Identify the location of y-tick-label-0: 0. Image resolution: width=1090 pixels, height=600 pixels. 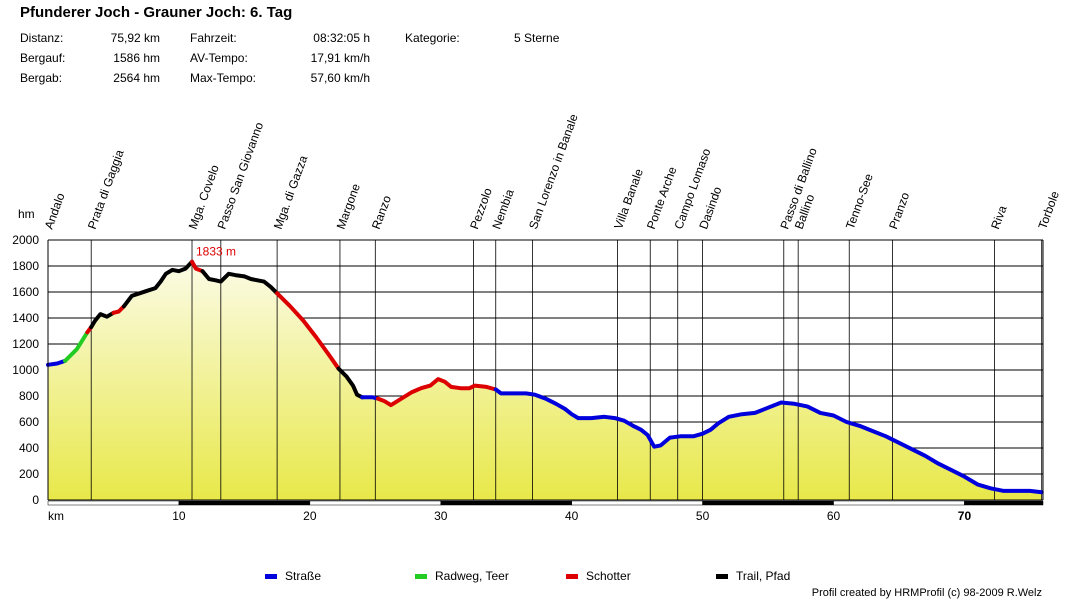
(35, 500).